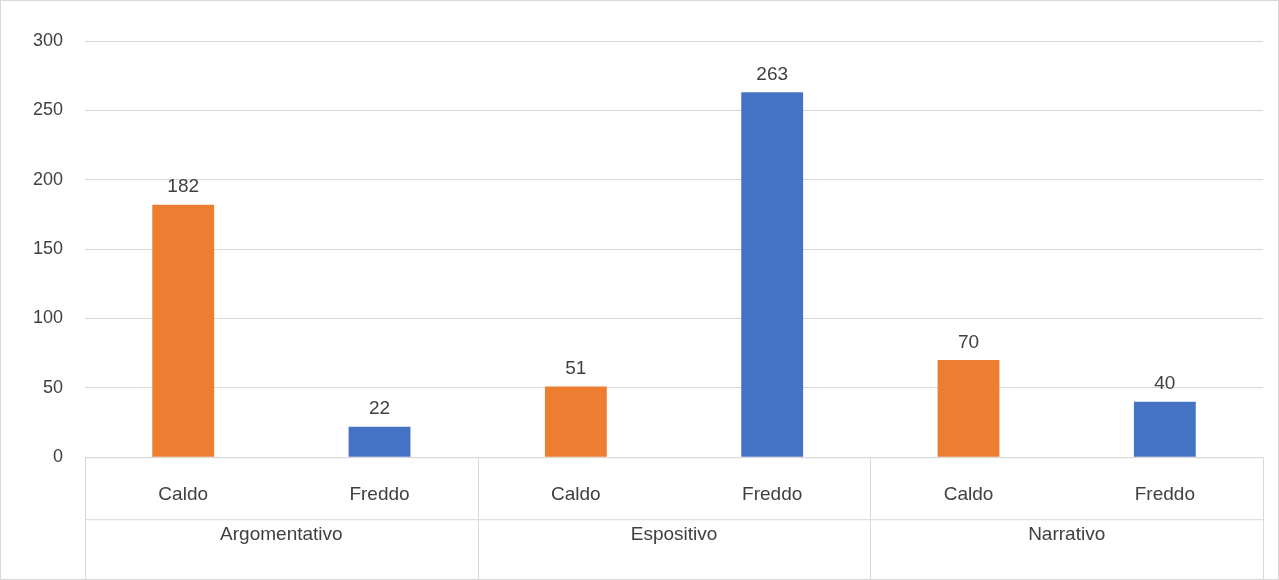  Describe the element at coordinates (48, 178) in the screenshot. I see `y-tick-label: 200` at that location.